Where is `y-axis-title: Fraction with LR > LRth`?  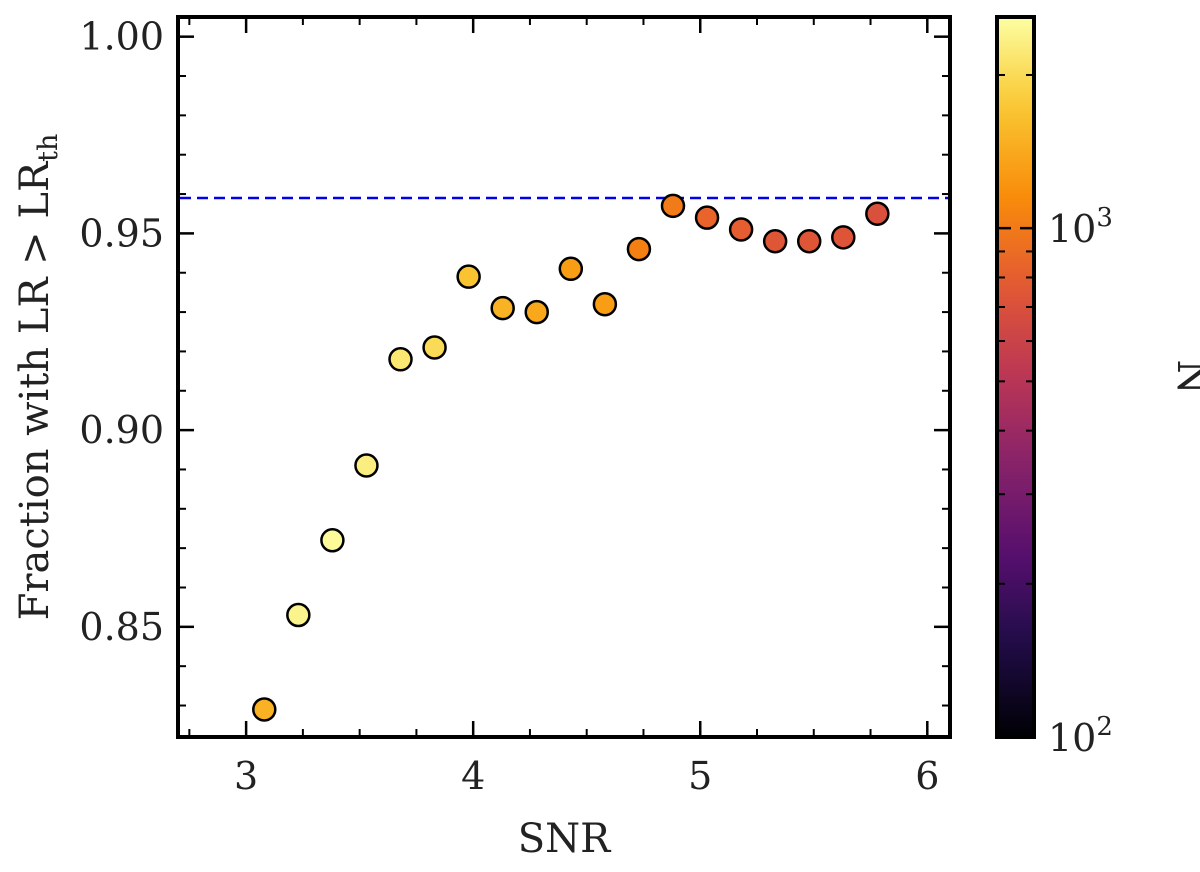
y-axis-title: Fraction with LR > LRth is located at coordinates (38, 377).